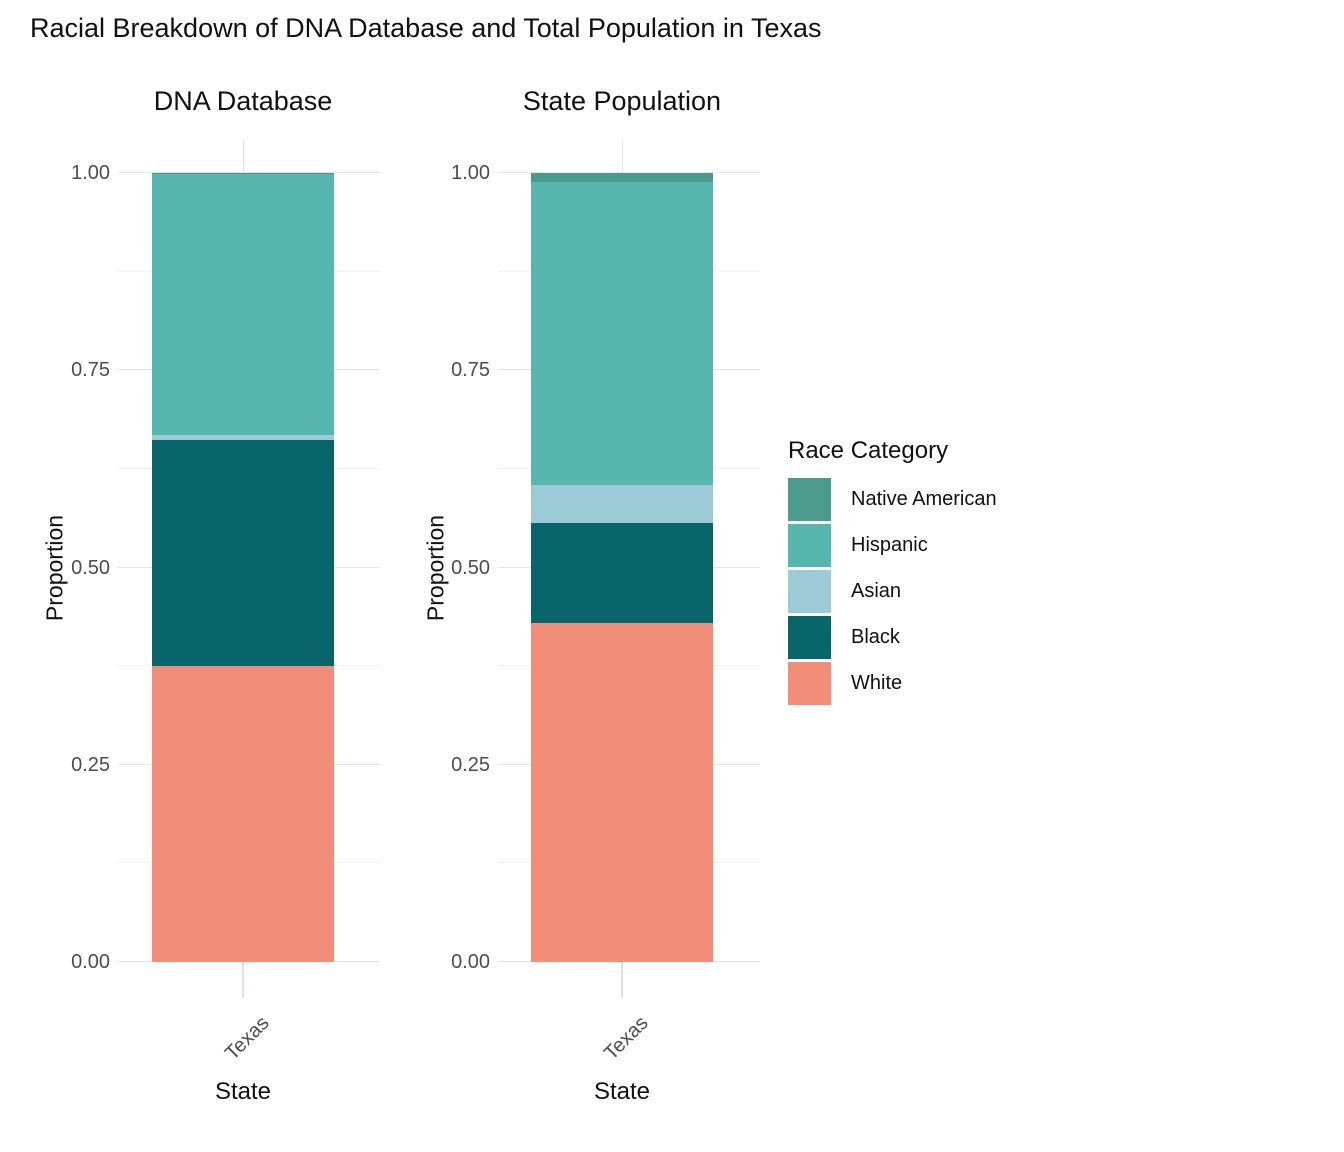 The width and height of the screenshot is (1344, 1152). Describe the element at coordinates (889, 545) in the screenshot. I see `legend-label-hispanic: Hispanic` at that location.